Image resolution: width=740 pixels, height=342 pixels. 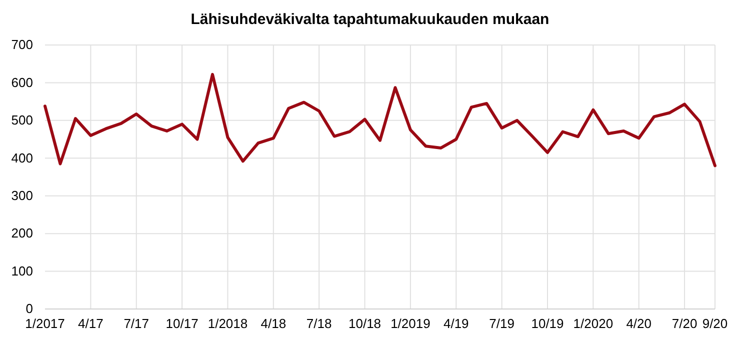 I want to click on x-tick-label: 7/17, so click(x=137, y=324).